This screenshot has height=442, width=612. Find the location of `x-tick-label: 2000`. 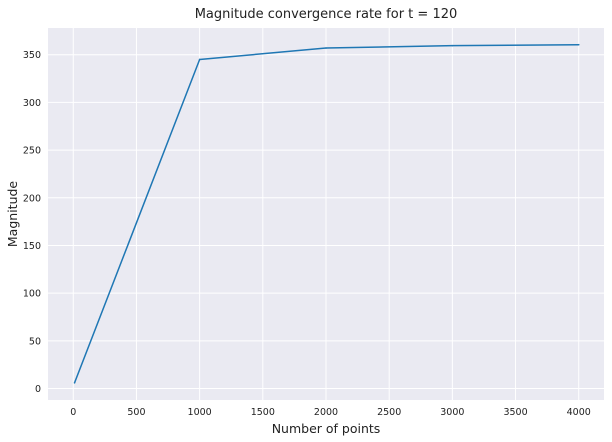

x-tick-label: 2000 is located at coordinates (326, 412).